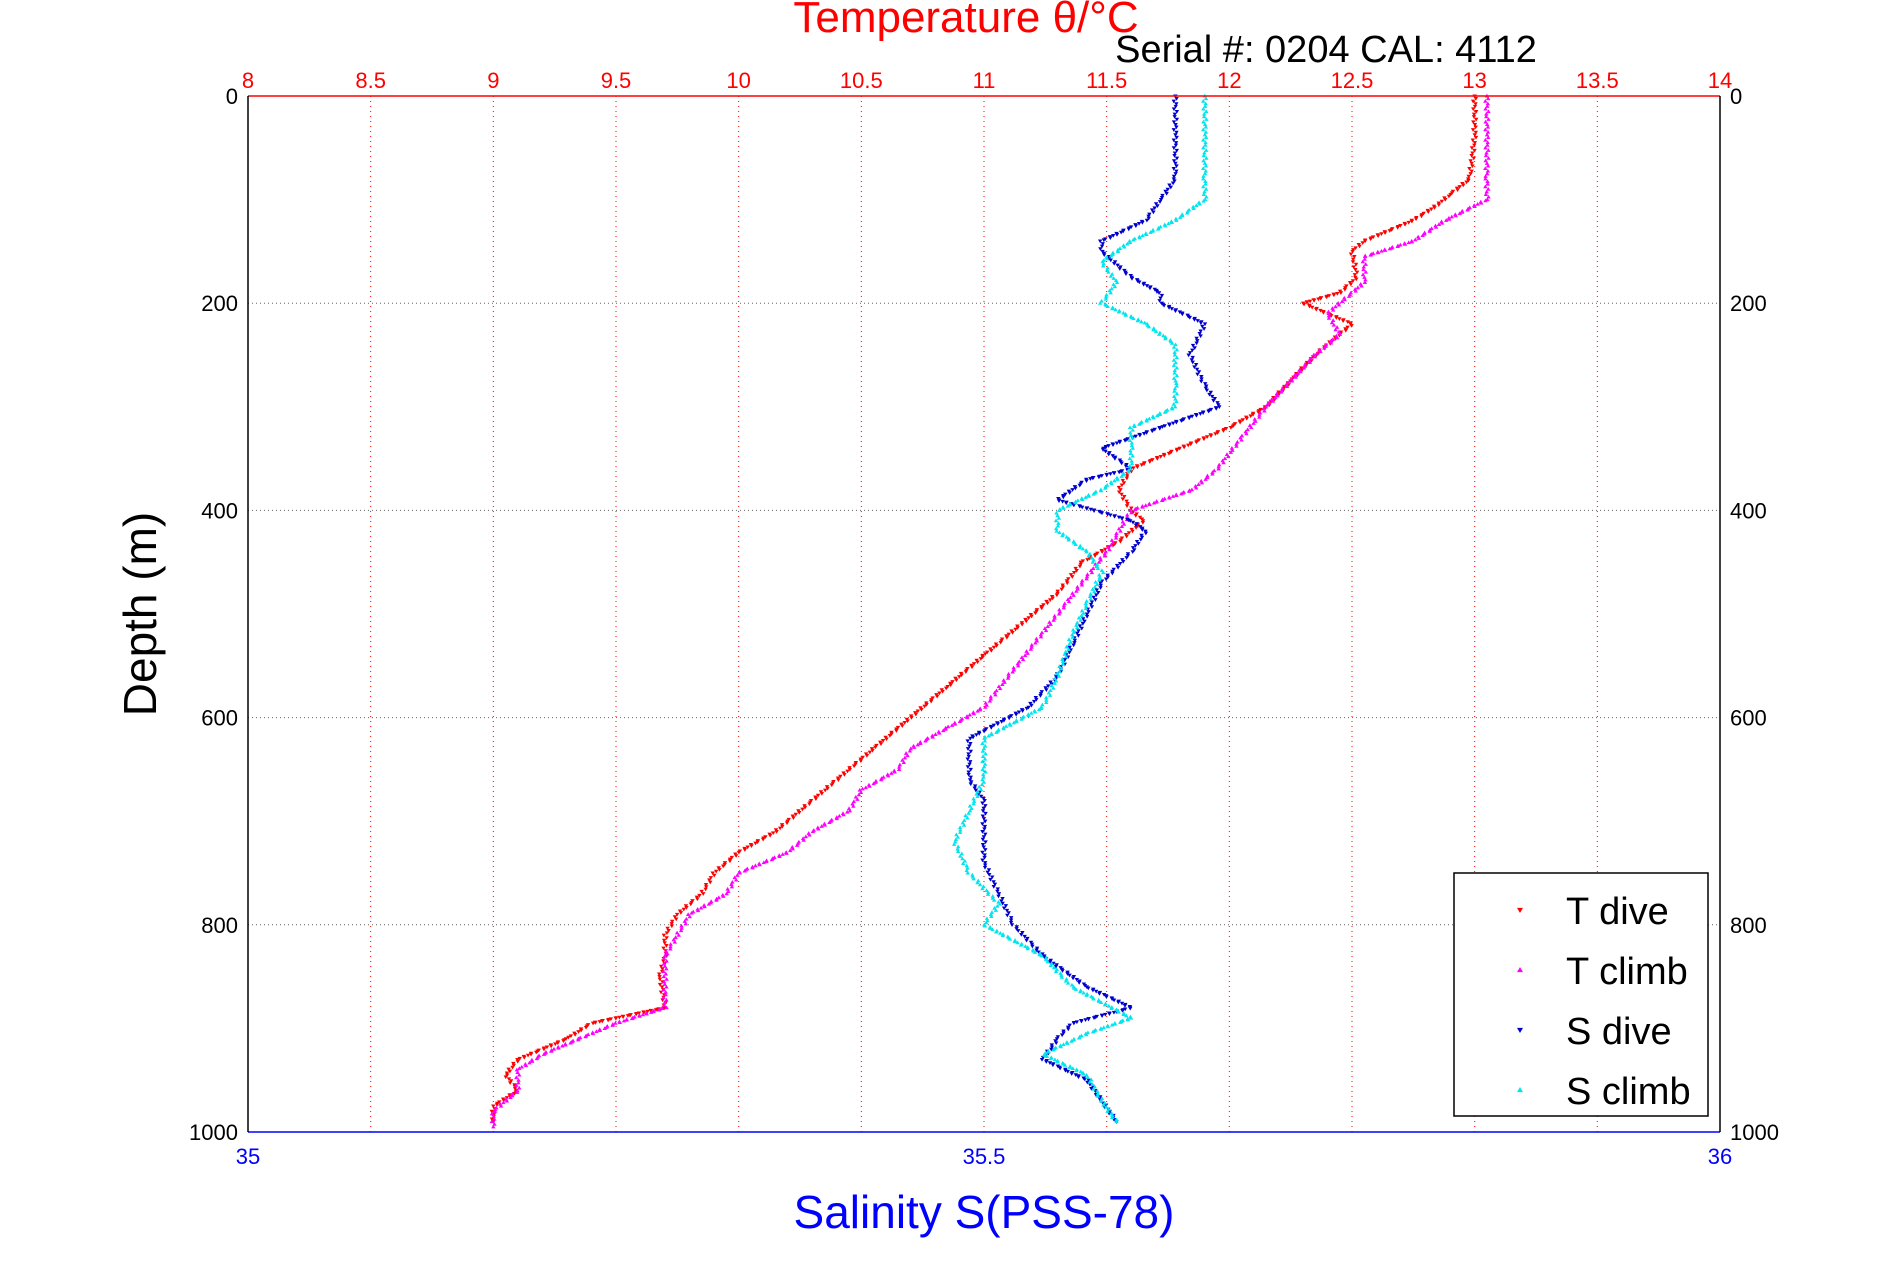 The width and height of the screenshot is (1891, 1262). I want to click on depth-tick-label-right: 200, so click(1748, 303).